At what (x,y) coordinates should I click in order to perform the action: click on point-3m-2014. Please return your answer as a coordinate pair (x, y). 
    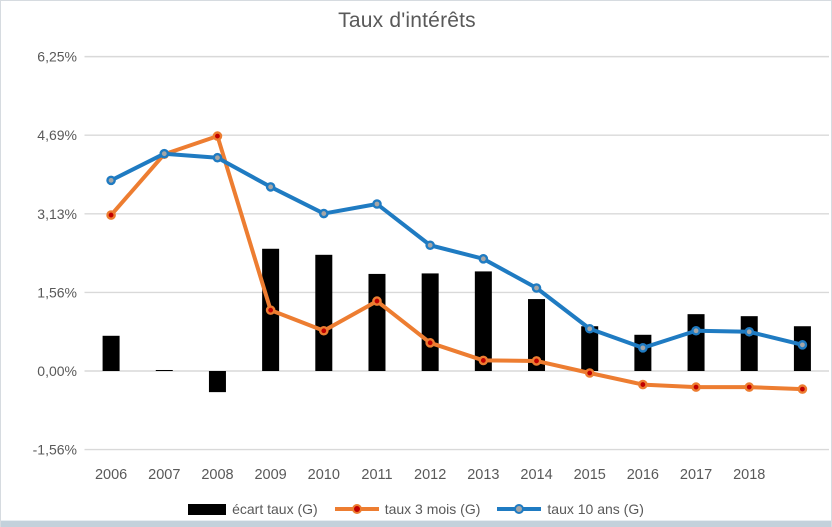
    Looking at the image, I should click on (536, 361).